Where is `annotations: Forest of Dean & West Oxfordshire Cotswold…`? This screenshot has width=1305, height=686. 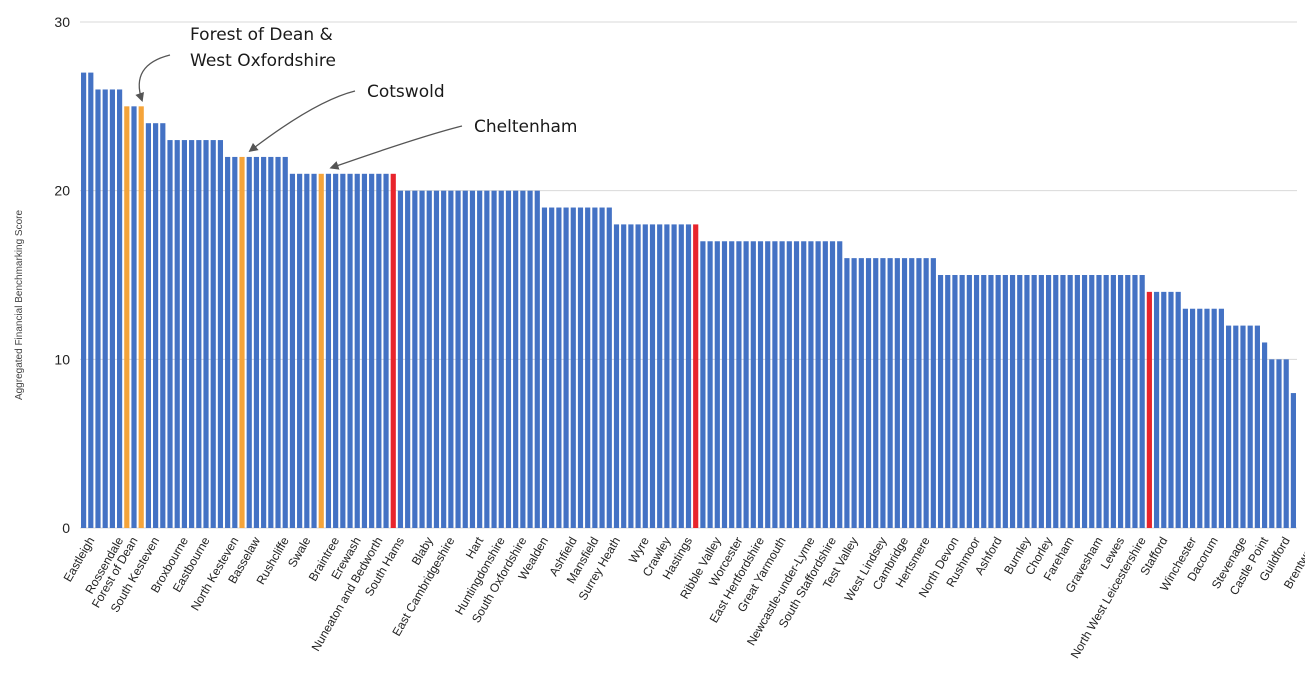 annotations: Forest of Dean & West Oxfordshire Cotswold… is located at coordinates (356, 97).